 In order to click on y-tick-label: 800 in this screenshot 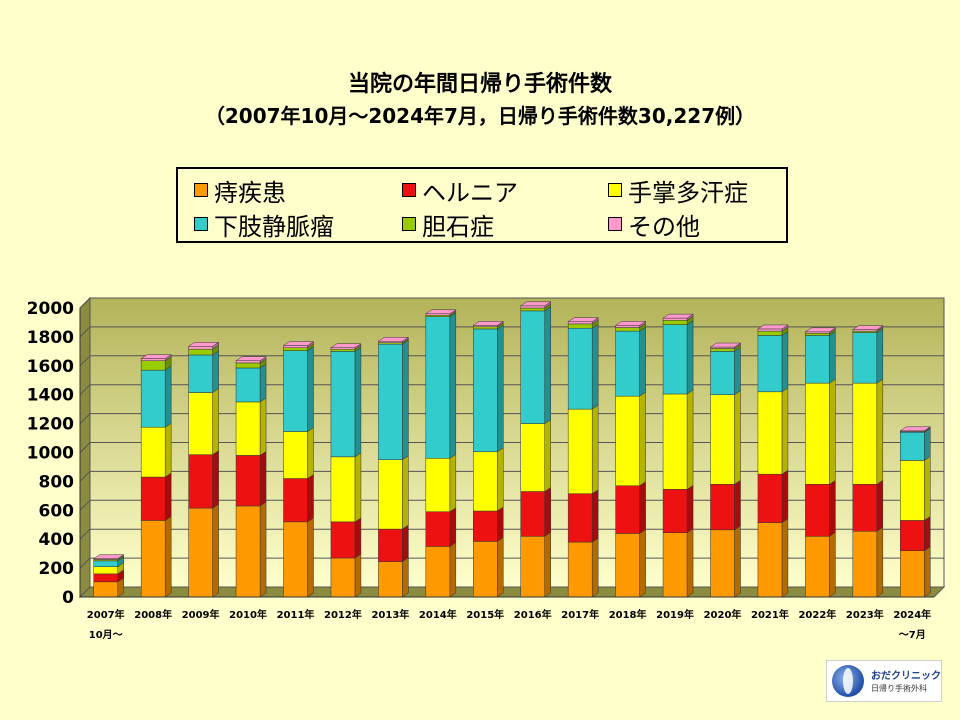, I will do `click(57, 482)`.